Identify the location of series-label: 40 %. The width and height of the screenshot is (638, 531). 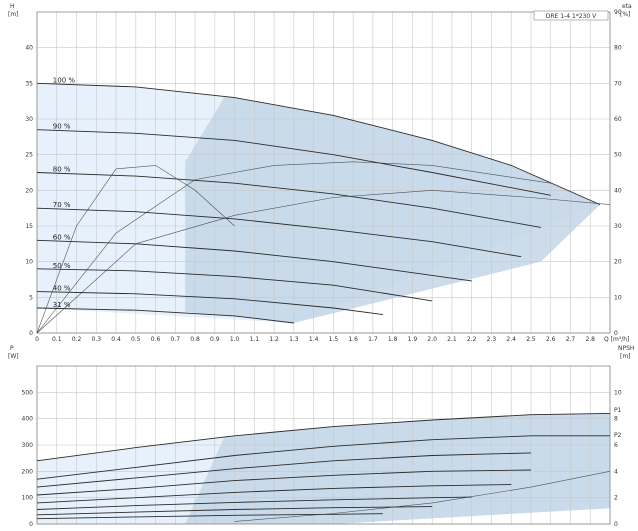
(62, 289).